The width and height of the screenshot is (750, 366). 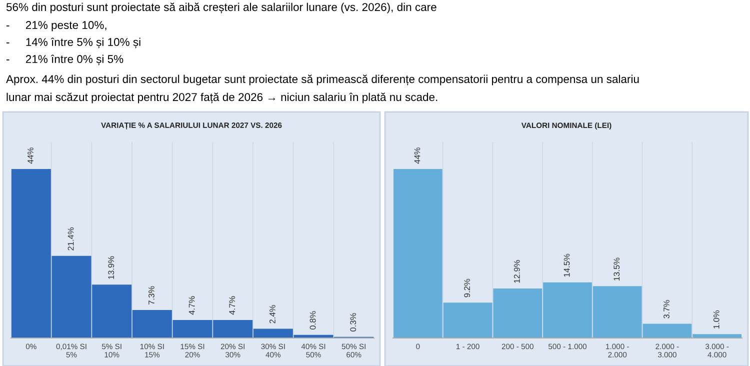 What do you see at coordinates (71, 238) in the screenshot?
I see `data-label: 21.4%` at bounding box center [71, 238].